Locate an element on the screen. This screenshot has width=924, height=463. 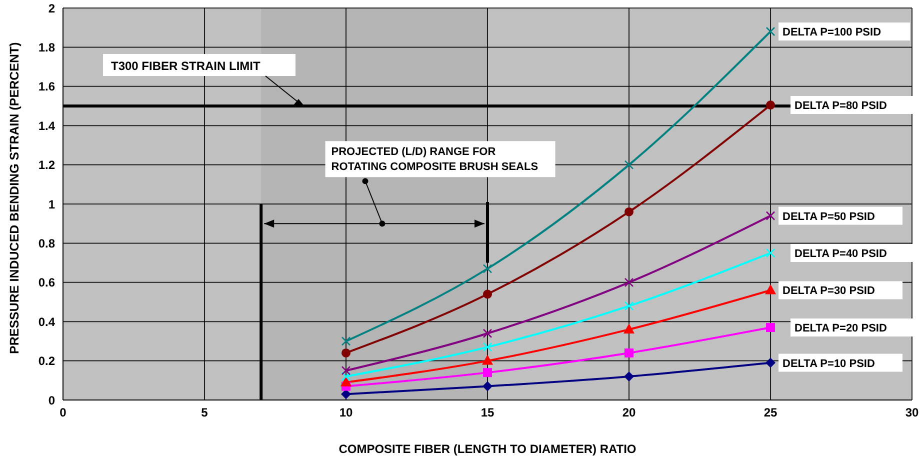
y-tick-label: 0.6 is located at coordinates (47, 283).